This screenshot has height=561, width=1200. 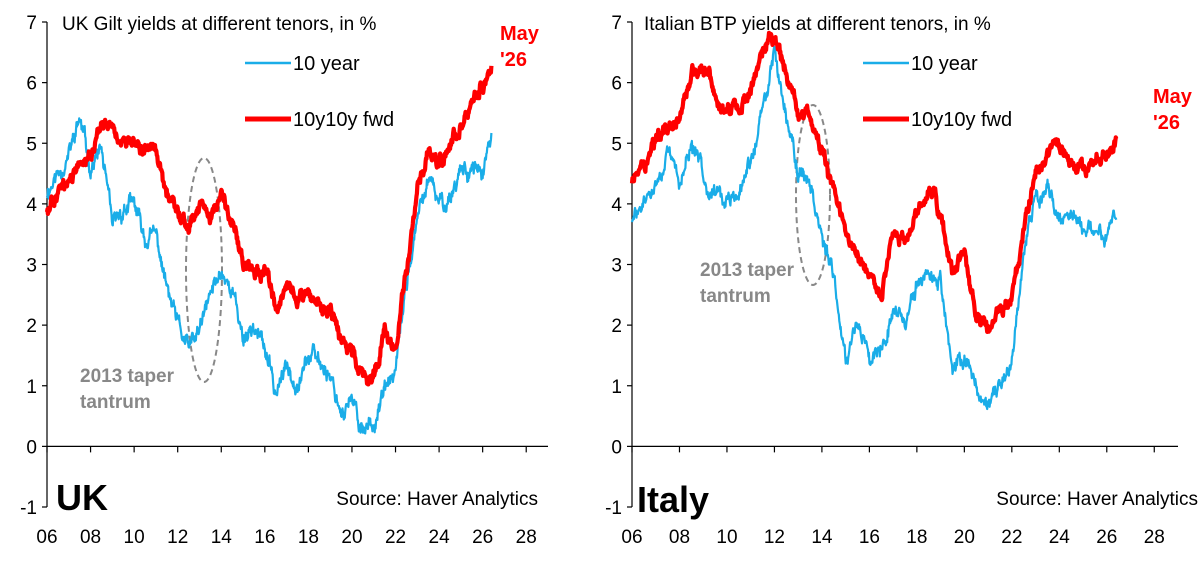 What do you see at coordinates (219, 24) in the screenshot?
I see `chart-title: UK Gilt yields at different tenors, in %` at bounding box center [219, 24].